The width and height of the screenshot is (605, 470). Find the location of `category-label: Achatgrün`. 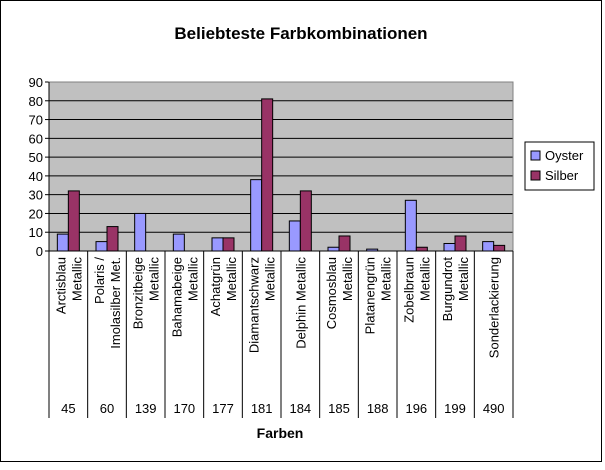

category-label: Achatgrün is located at coordinates (215, 286).